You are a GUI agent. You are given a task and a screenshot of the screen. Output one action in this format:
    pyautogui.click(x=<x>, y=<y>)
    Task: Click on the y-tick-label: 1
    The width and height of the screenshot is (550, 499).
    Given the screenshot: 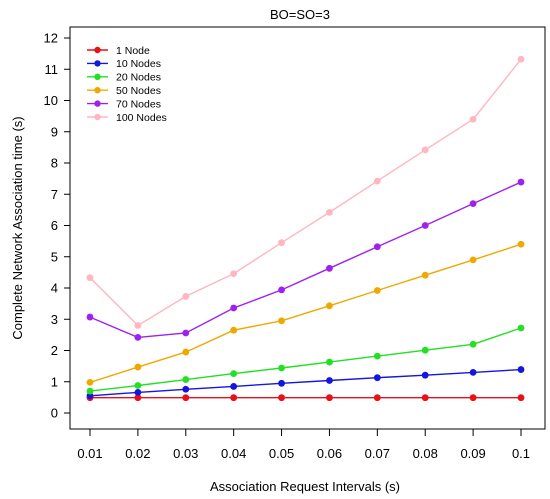 What is the action you would take?
    pyautogui.click(x=54, y=381)
    